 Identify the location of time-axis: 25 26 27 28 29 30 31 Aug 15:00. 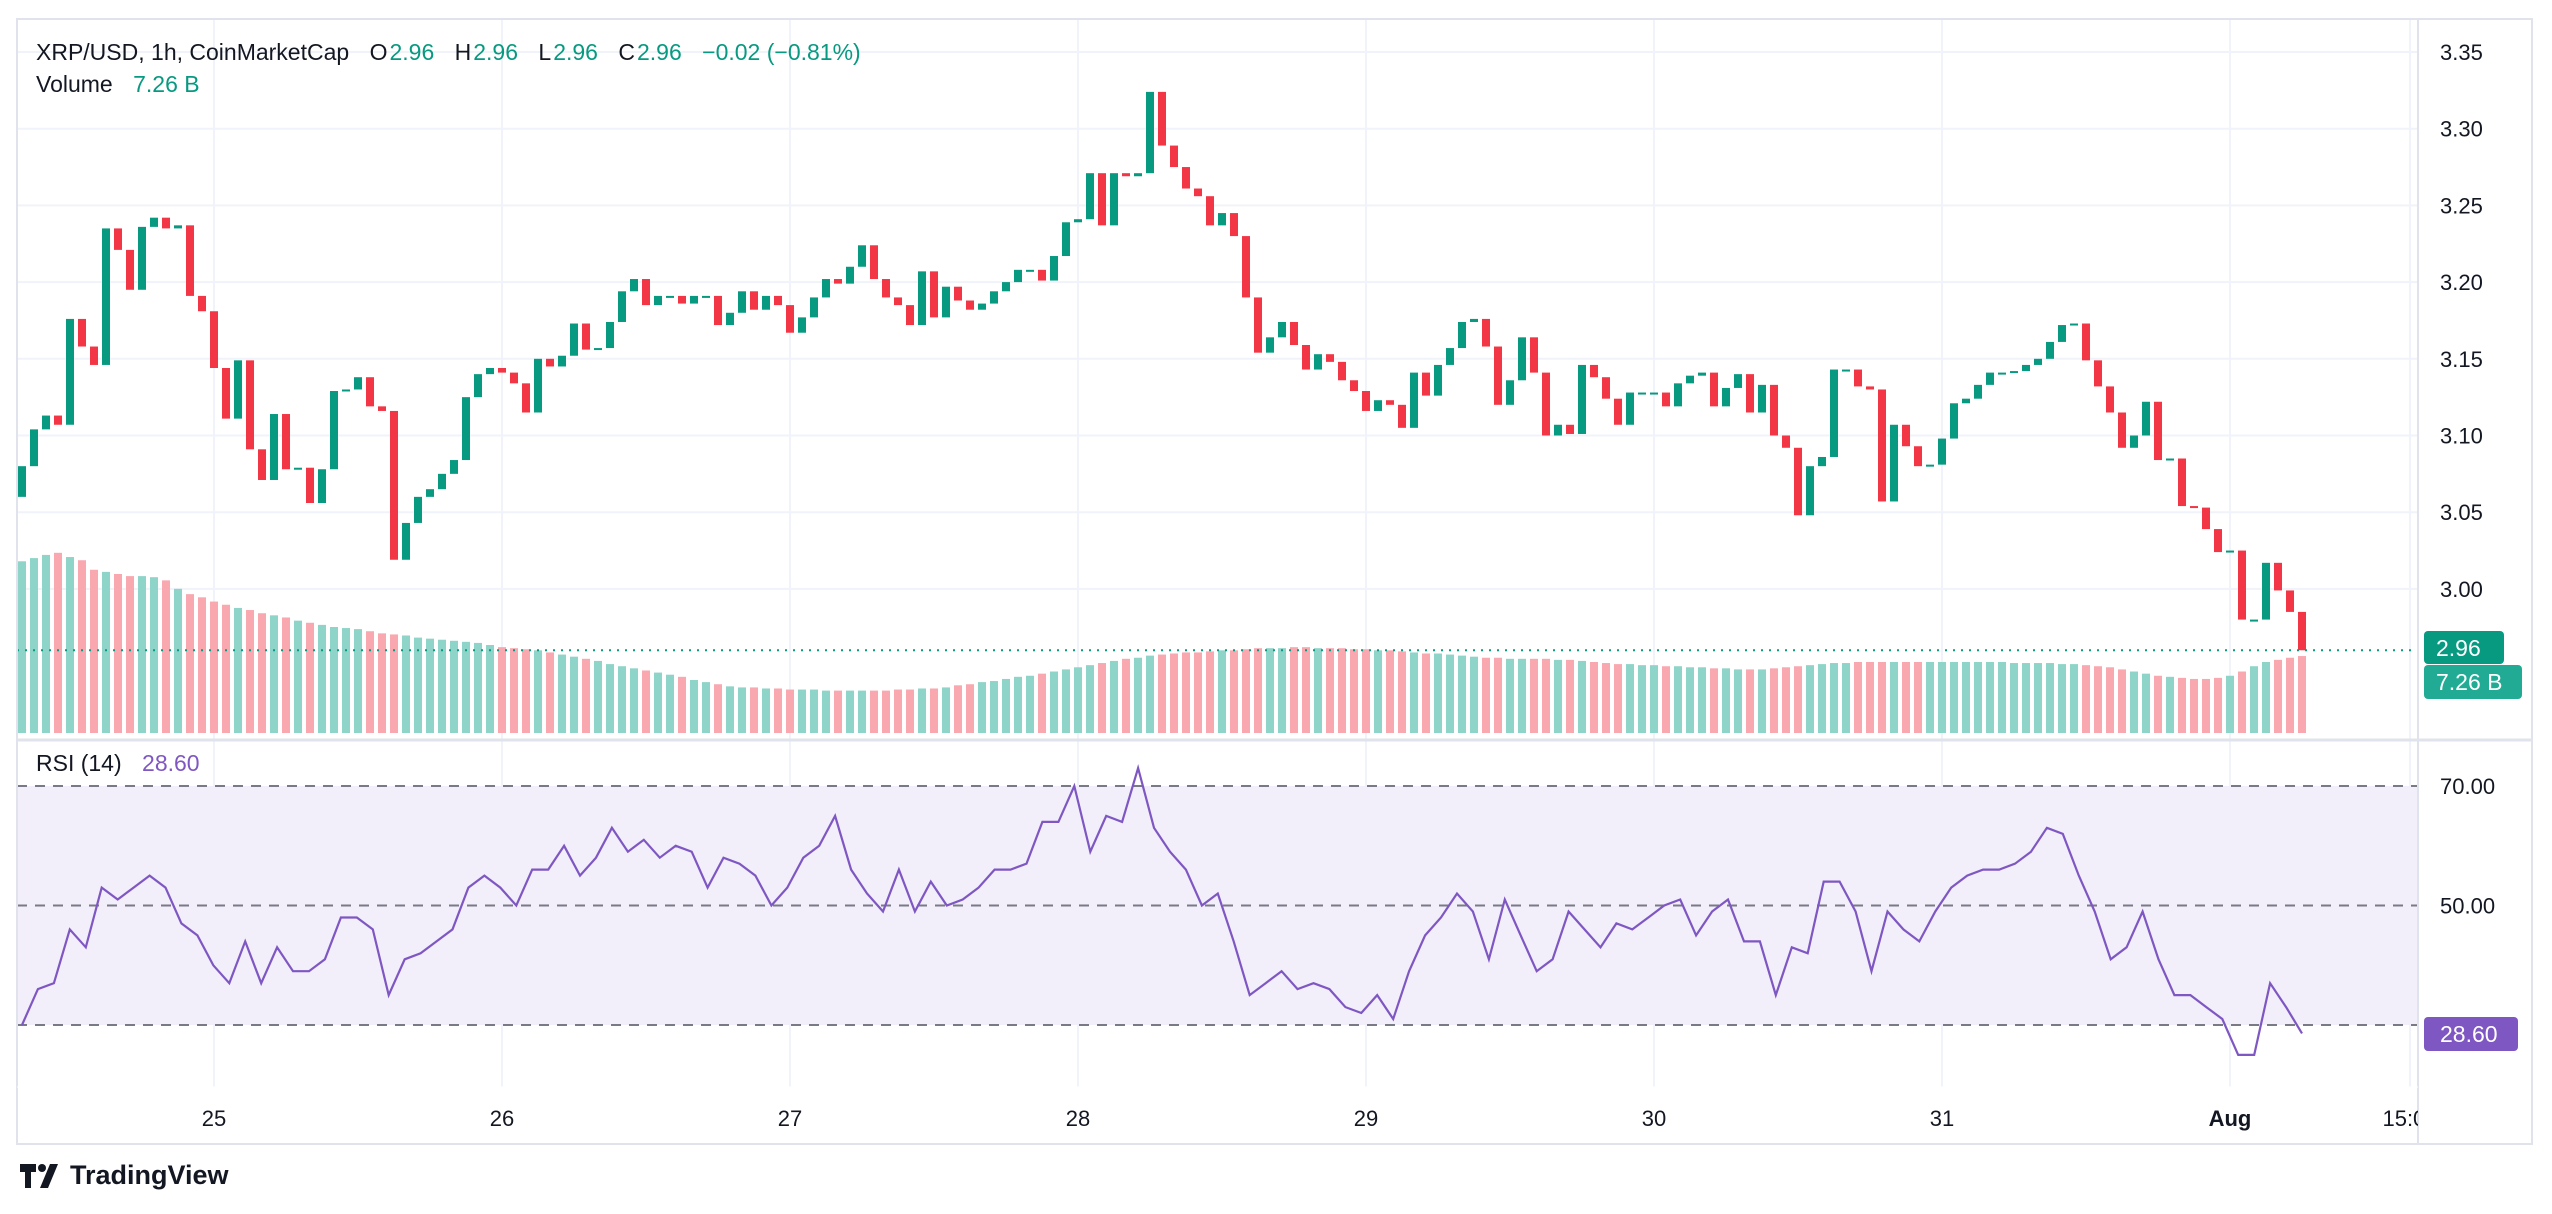
(1320, 1118).